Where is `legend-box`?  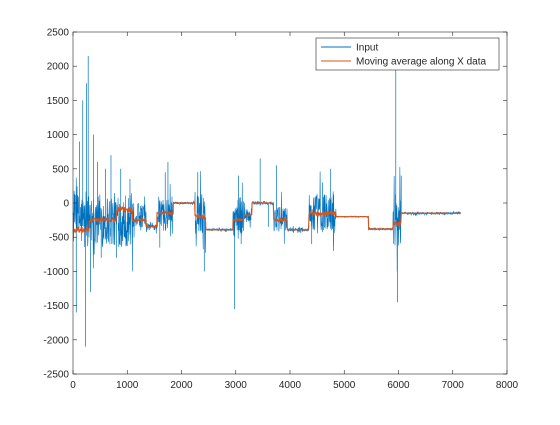 legend-box is located at coordinates (407, 54).